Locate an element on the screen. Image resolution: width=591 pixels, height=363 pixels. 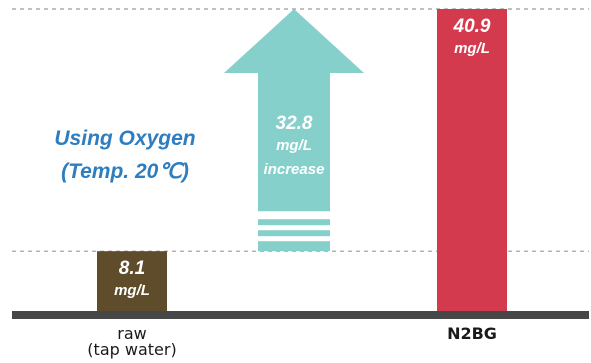
annotation-title-line-2: (Temp. 20℃) is located at coordinates (125, 171).